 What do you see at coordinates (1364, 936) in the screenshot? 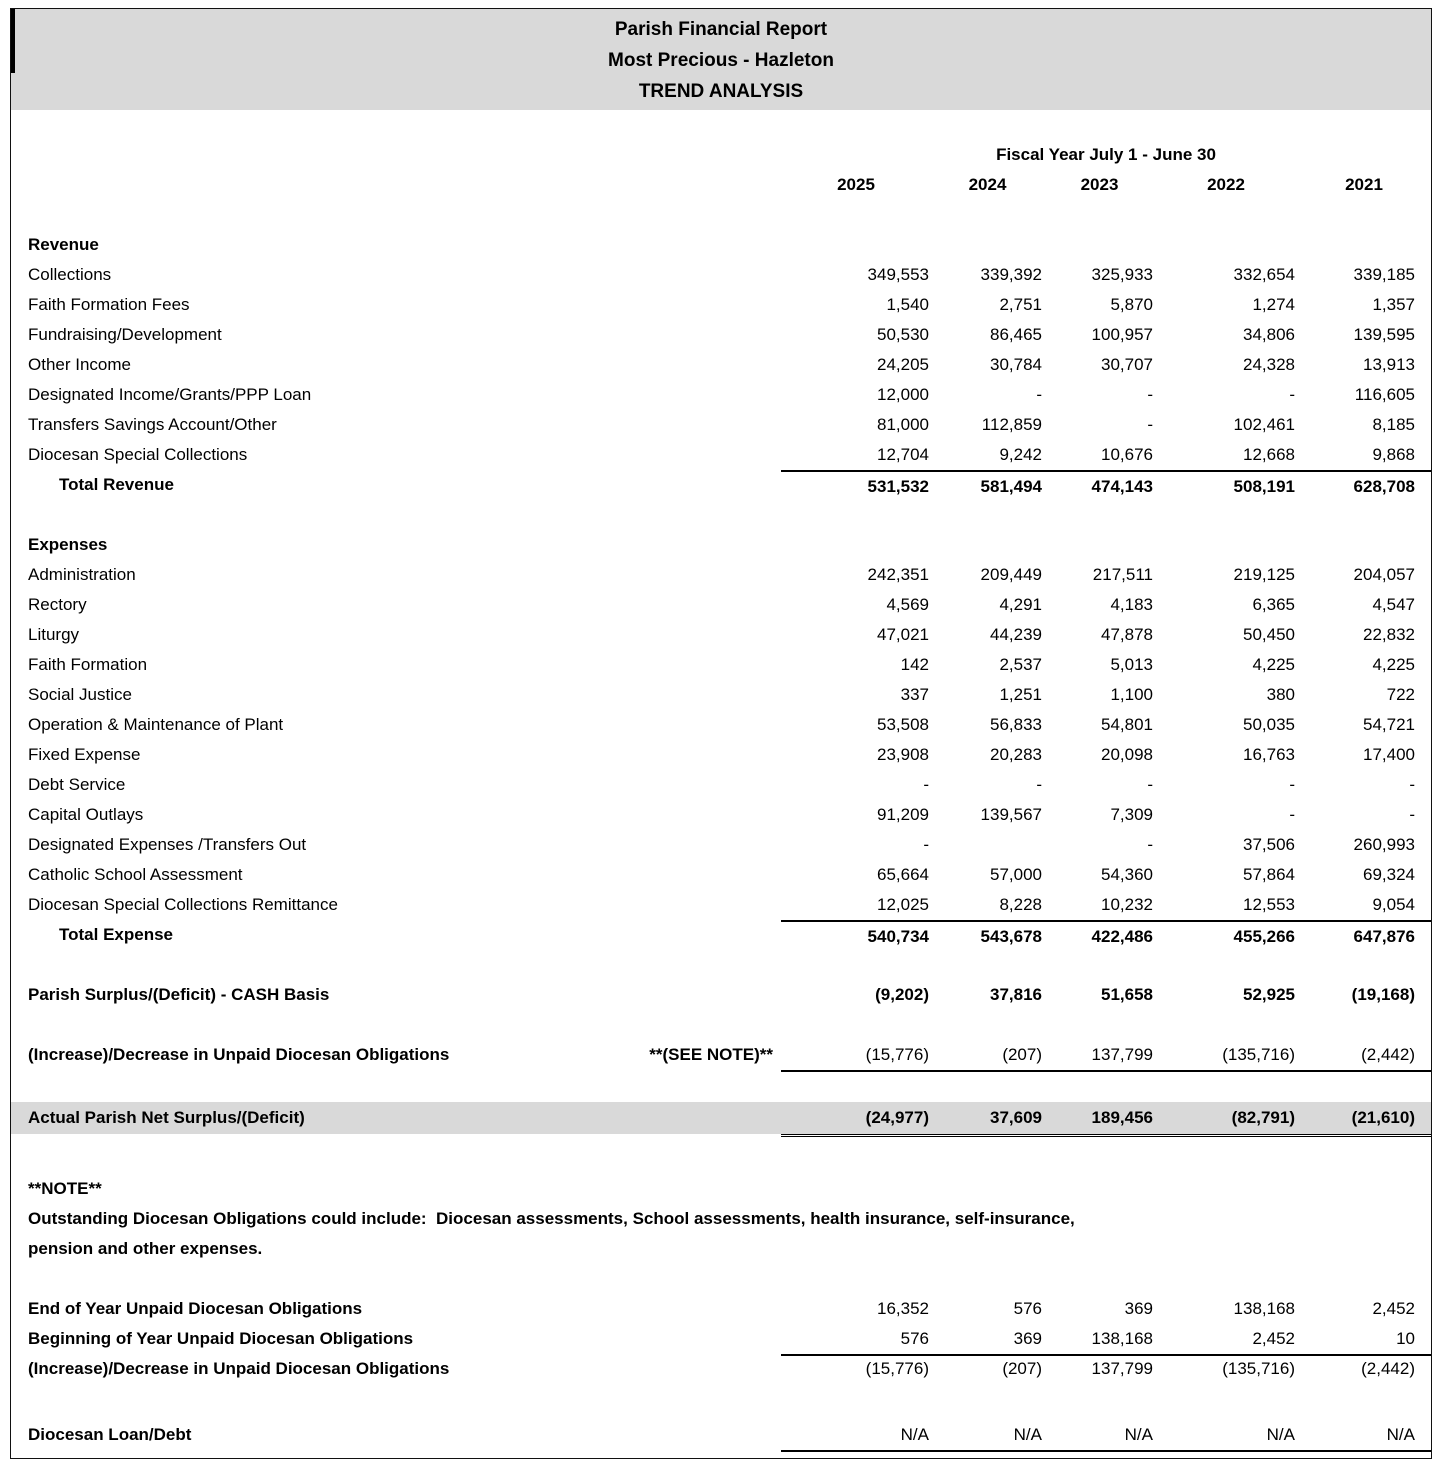
I see `cell-2021: 647,876` at bounding box center [1364, 936].